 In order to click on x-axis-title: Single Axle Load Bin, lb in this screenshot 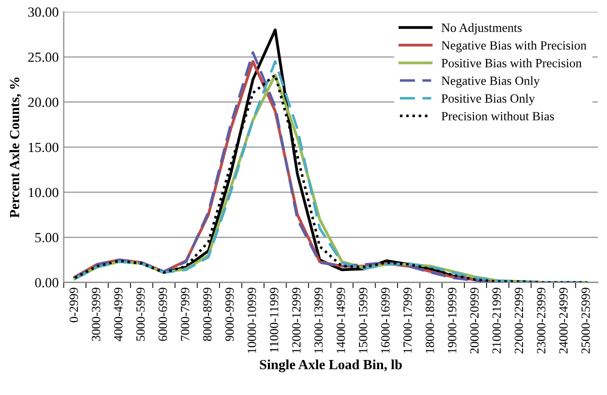, I will do `click(331, 366)`.